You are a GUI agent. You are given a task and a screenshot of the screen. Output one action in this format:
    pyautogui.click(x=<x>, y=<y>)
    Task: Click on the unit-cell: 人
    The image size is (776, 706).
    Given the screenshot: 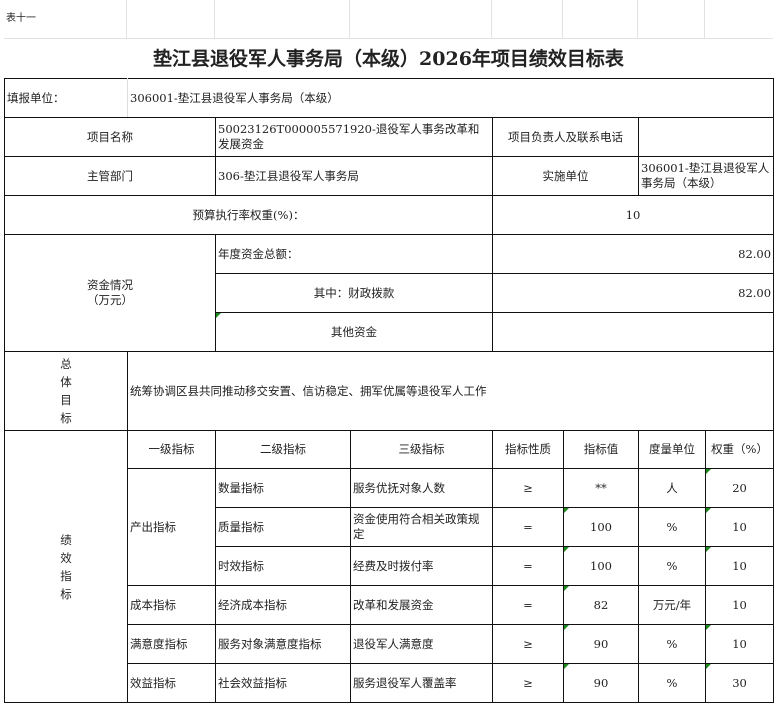 What is the action you would take?
    pyautogui.click(x=672, y=488)
    